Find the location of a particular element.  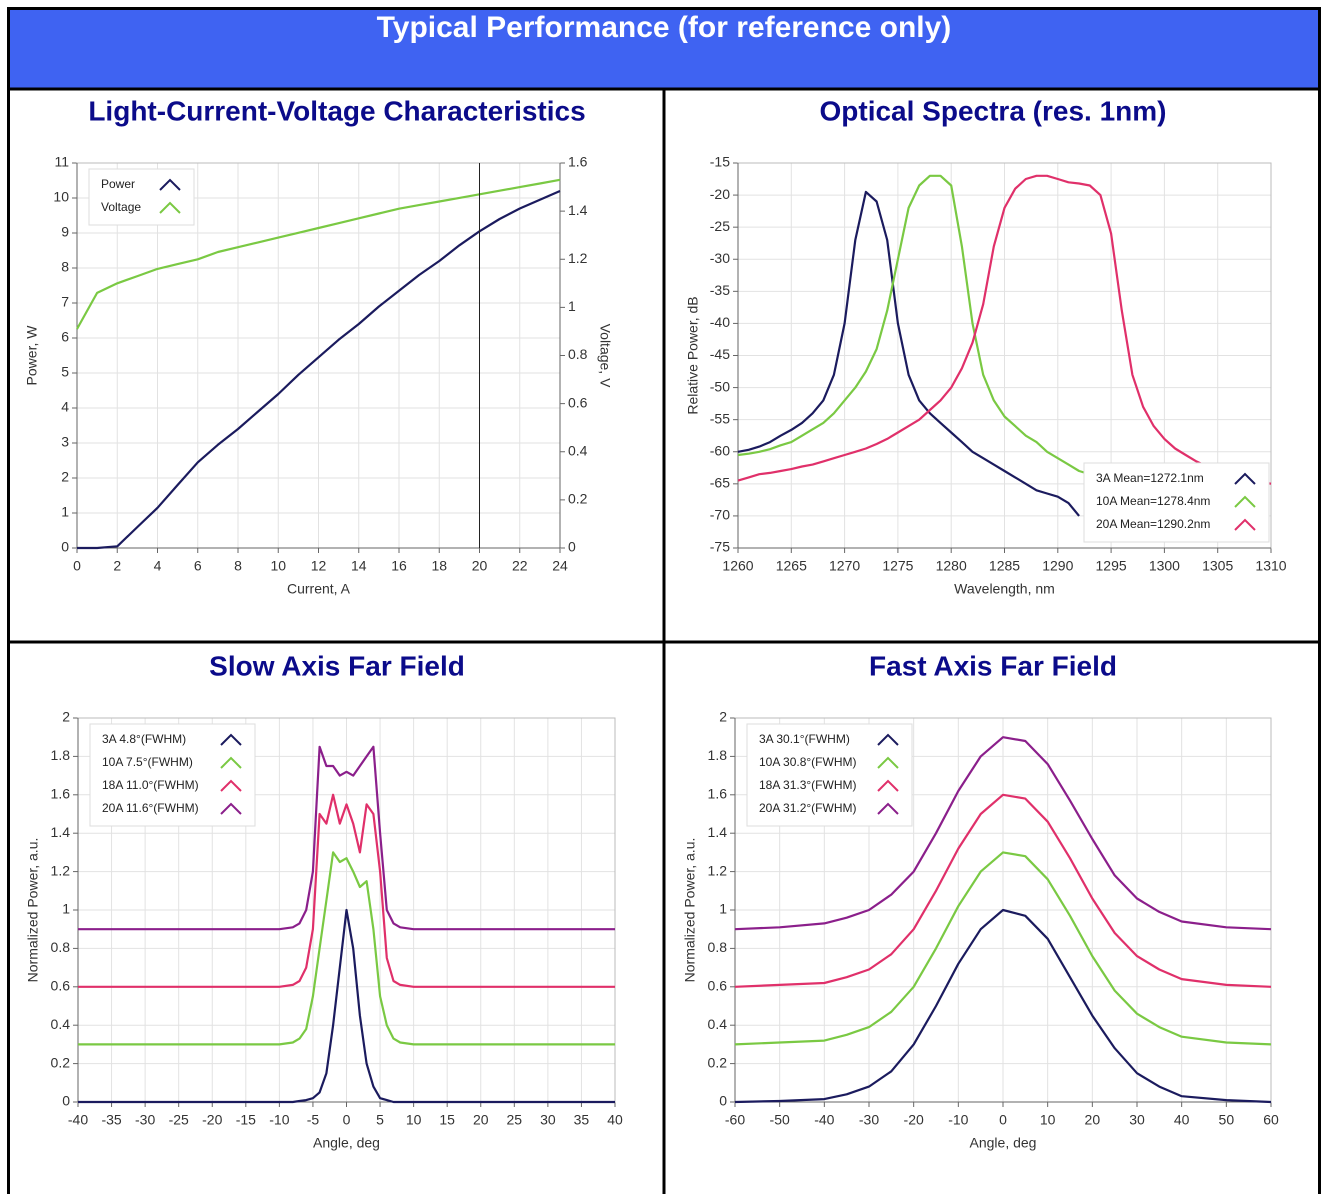

x-tick-label: 1300 is located at coordinates (1164, 566).